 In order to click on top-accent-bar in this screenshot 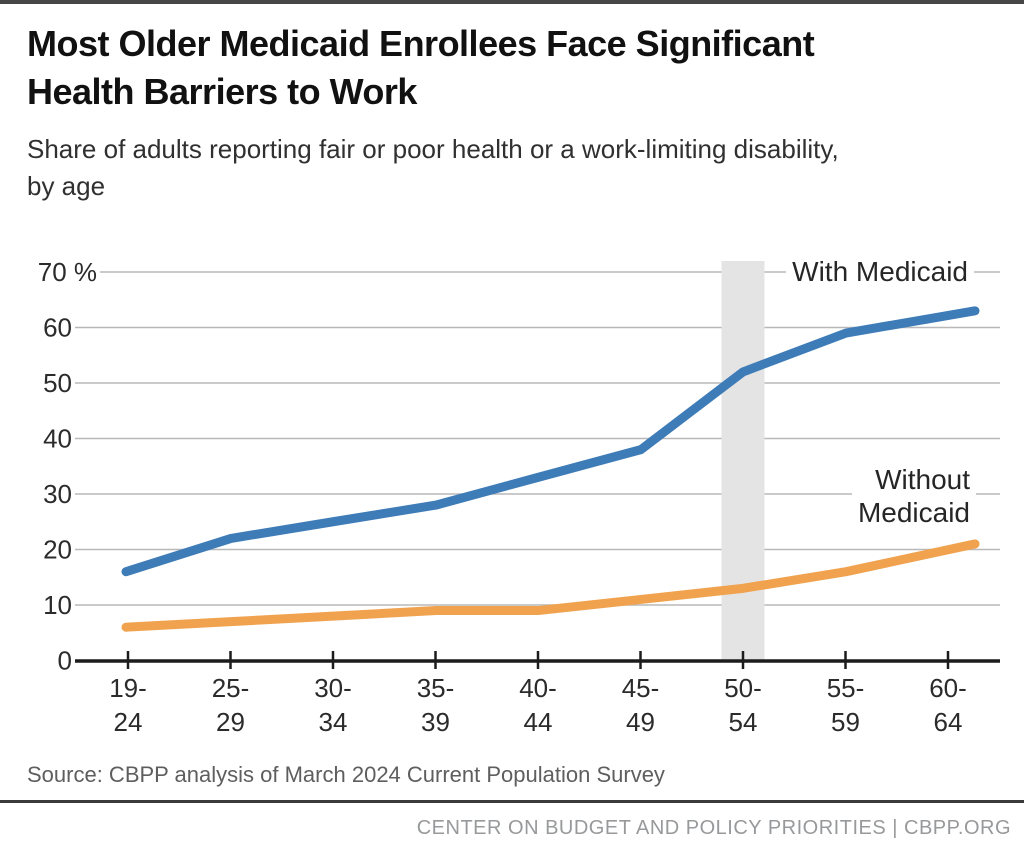, I will do `click(512, 2)`.